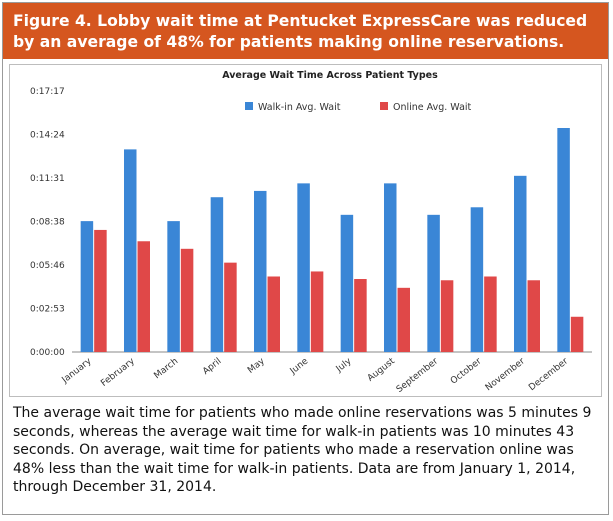  What do you see at coordinates (166, 368) in the screenshot?
I see `x-tick-label: March` at bounding box center [166, 368].